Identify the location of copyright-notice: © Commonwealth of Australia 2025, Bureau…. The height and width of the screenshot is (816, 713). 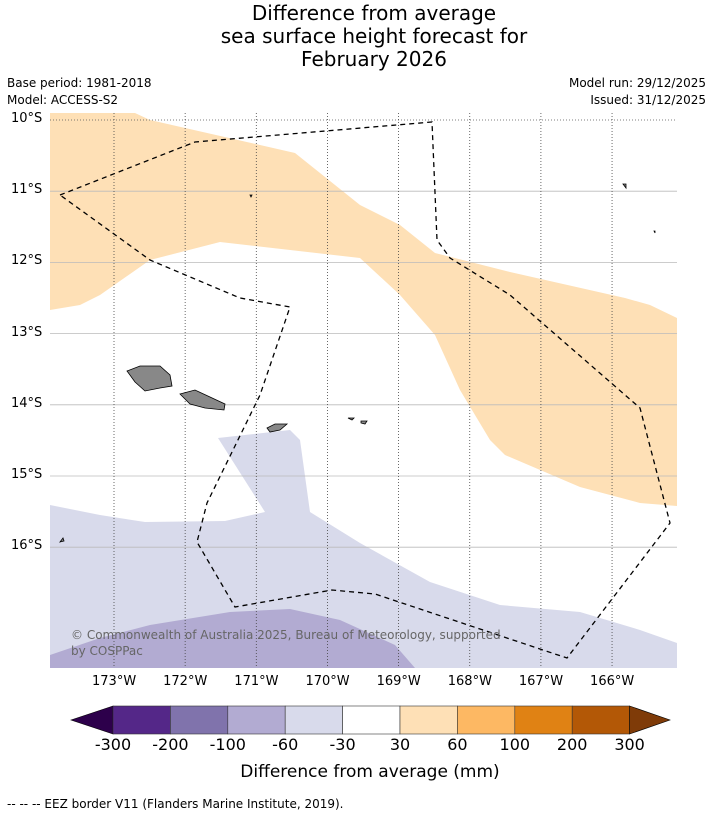
(286, 643).